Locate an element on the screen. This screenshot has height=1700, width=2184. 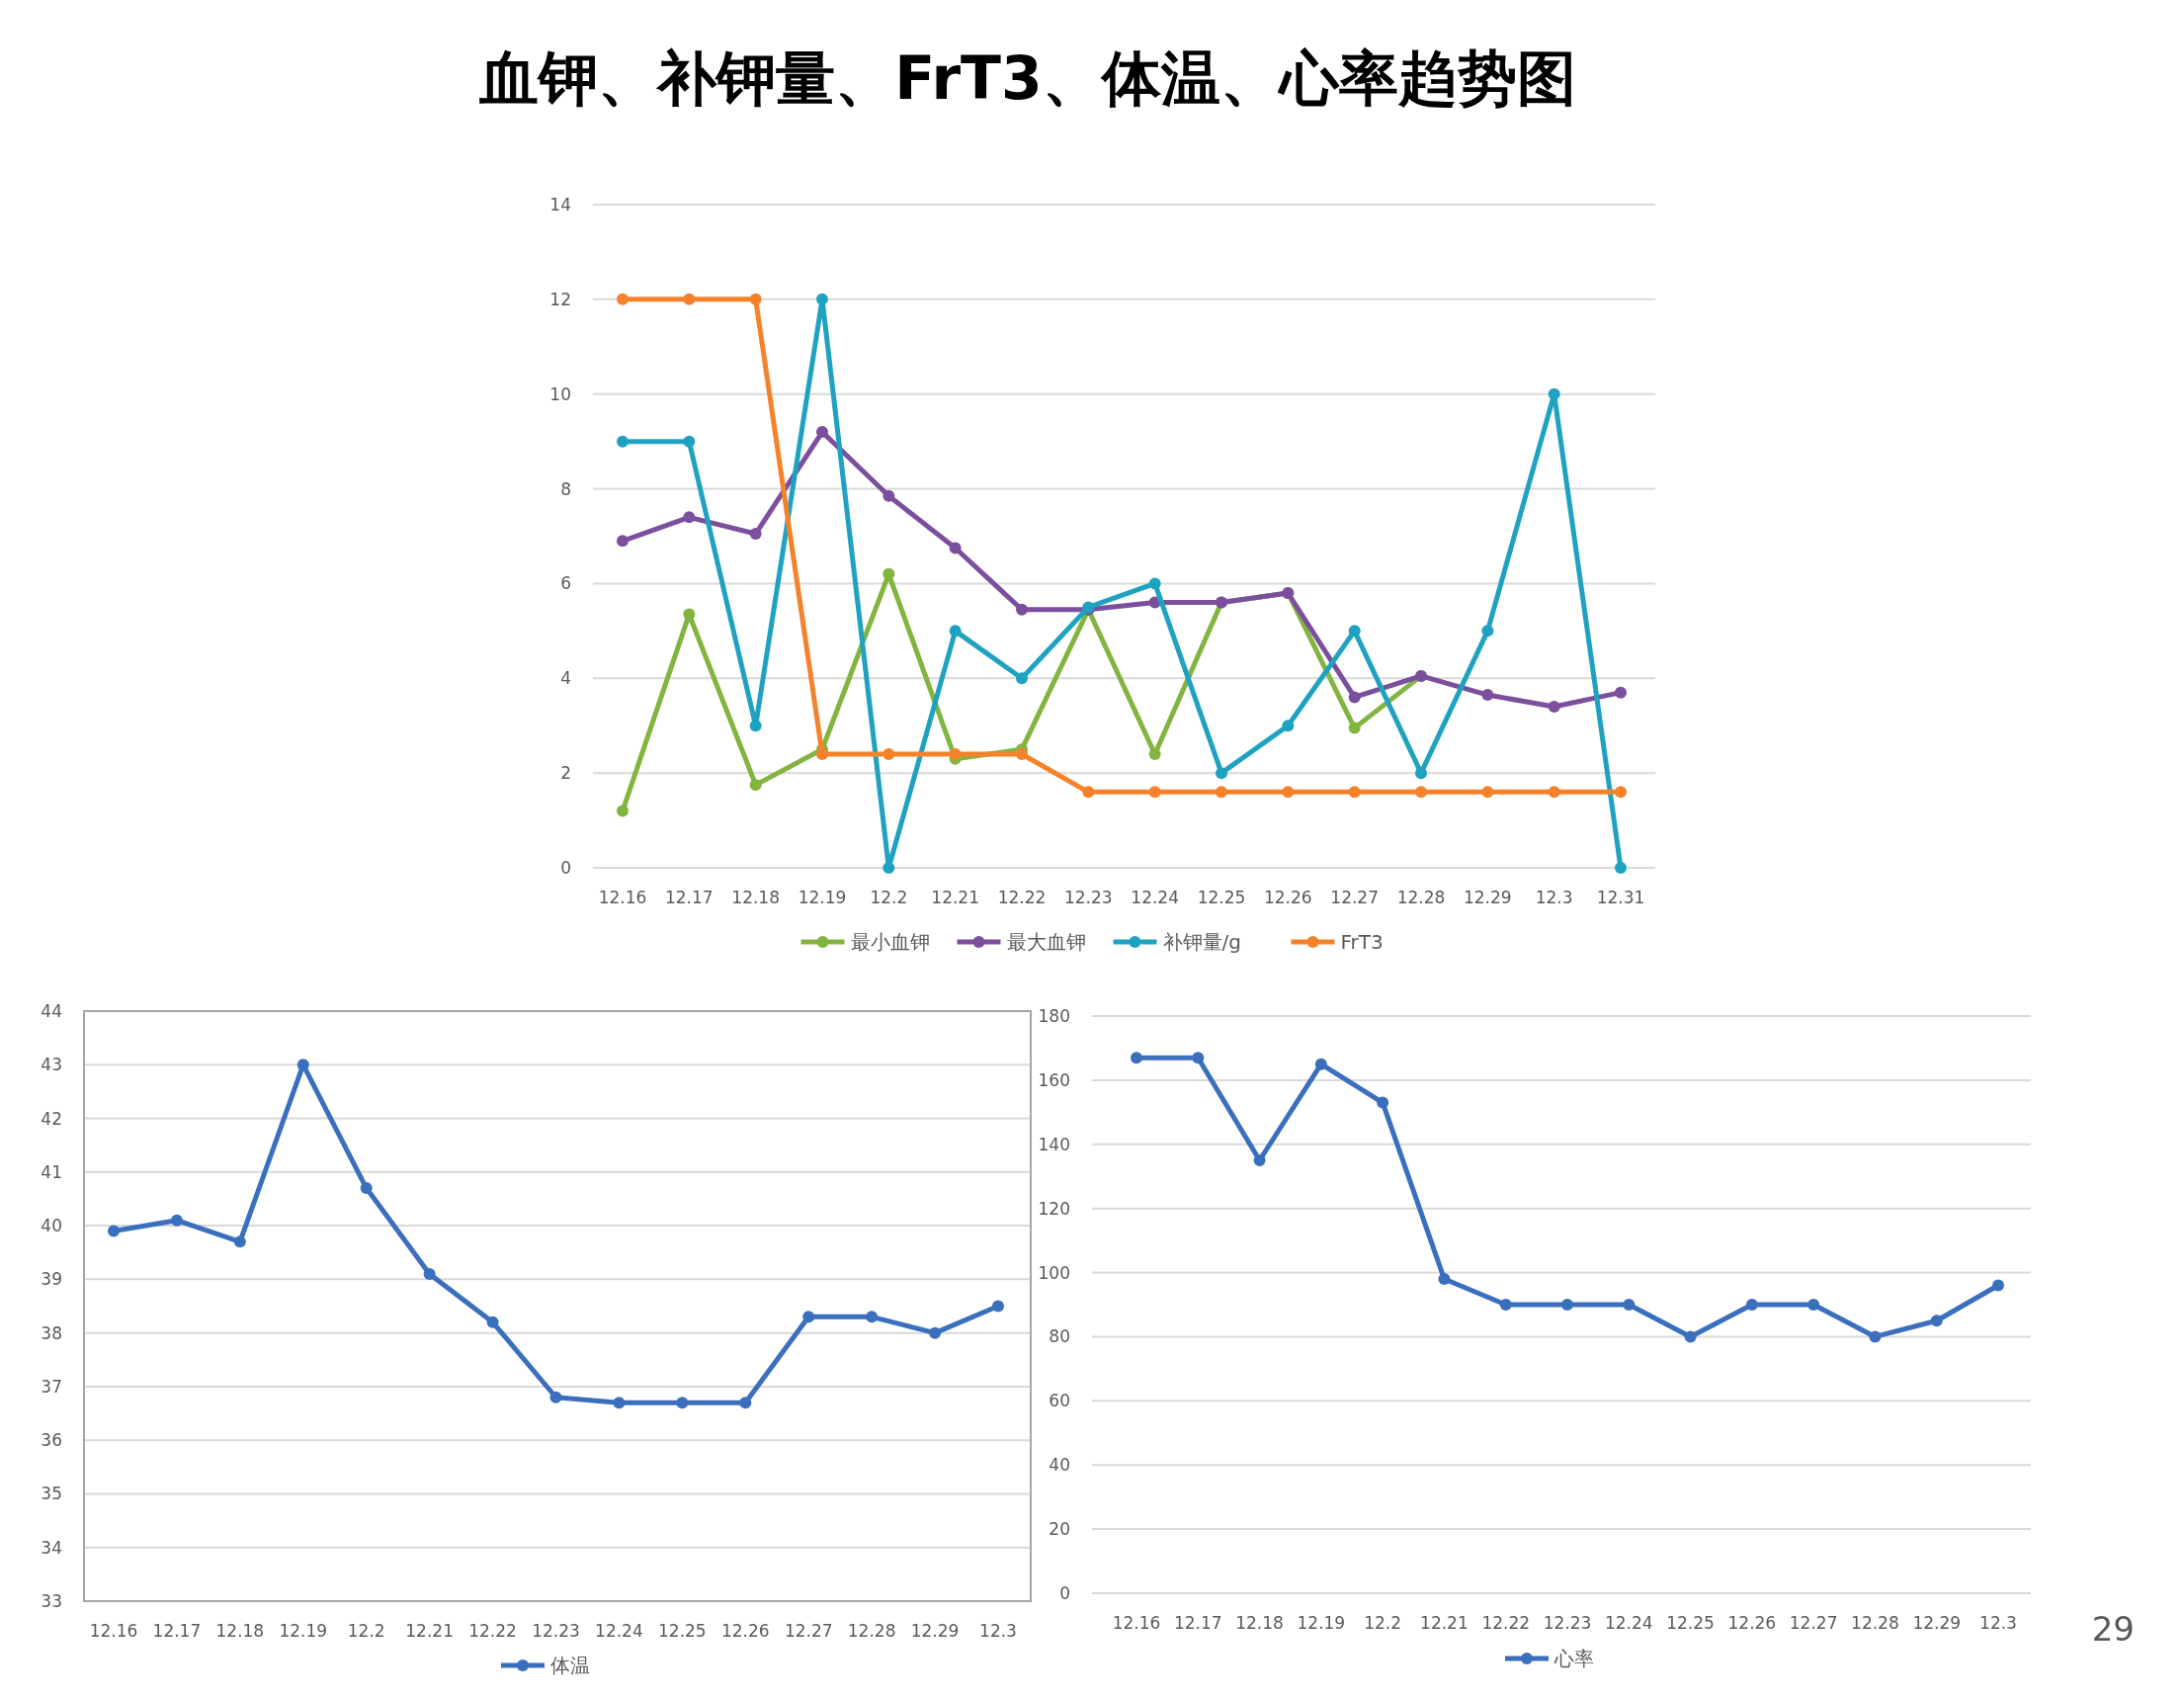
y-tick-label: 36 is located at coordinates (51, 1440).